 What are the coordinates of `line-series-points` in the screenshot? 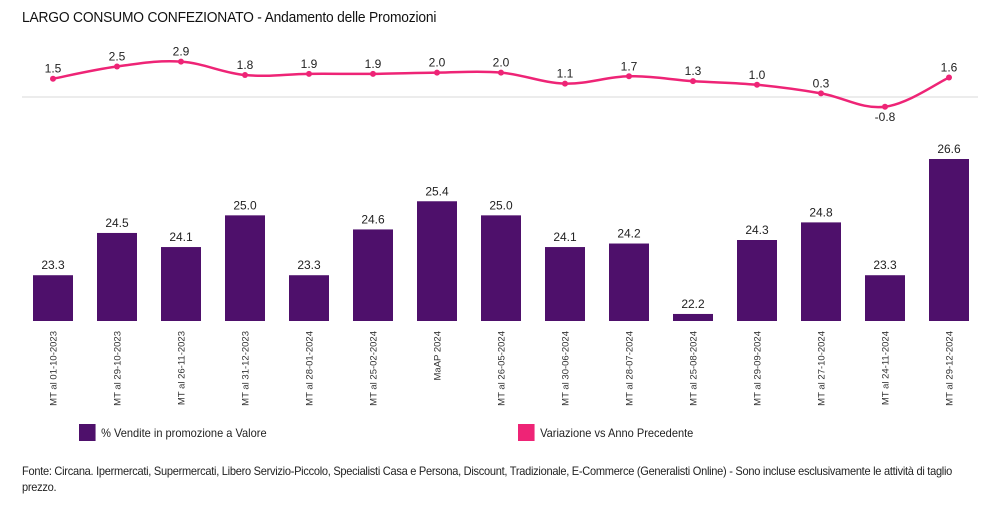 It's located at (501, 84).